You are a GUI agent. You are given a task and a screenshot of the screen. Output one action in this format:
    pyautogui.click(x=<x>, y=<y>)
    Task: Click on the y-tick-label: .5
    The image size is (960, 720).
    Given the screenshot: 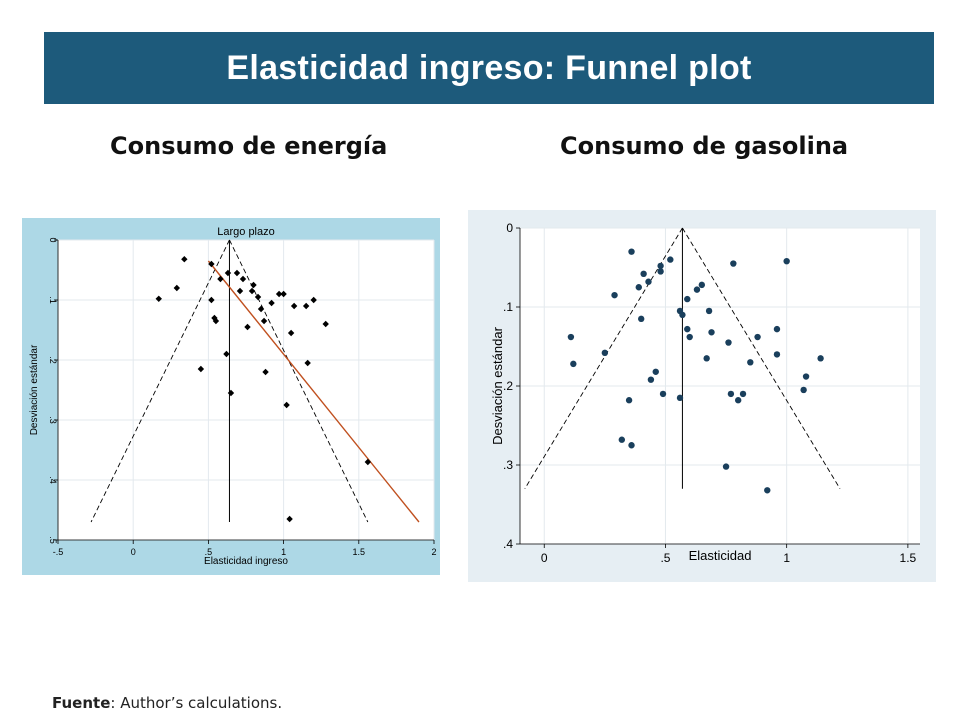 What is the action you would take?
    pyautogui.click(x=53, y=540)
    